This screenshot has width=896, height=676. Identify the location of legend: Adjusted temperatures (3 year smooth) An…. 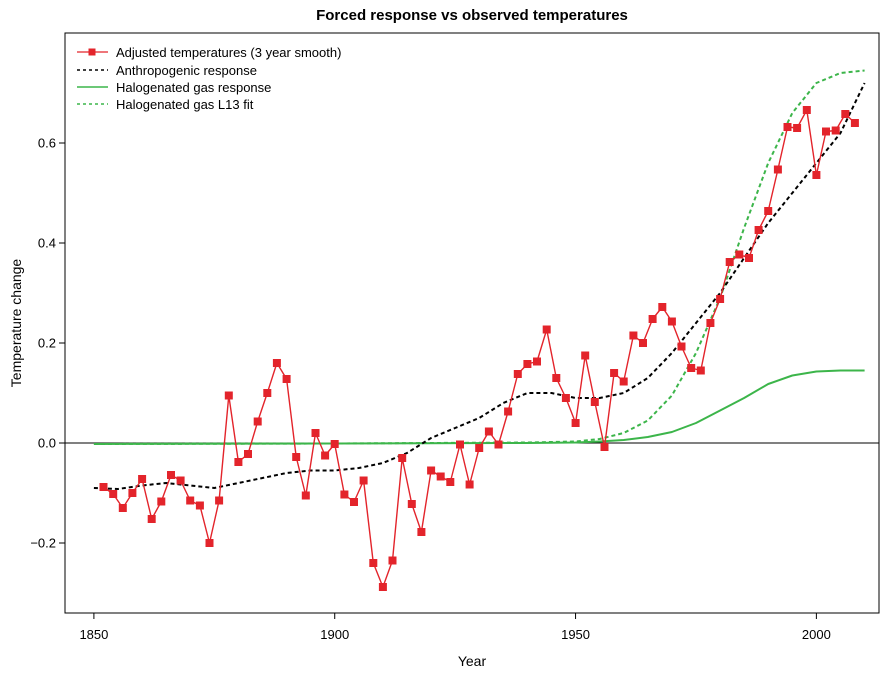
(209, 78).